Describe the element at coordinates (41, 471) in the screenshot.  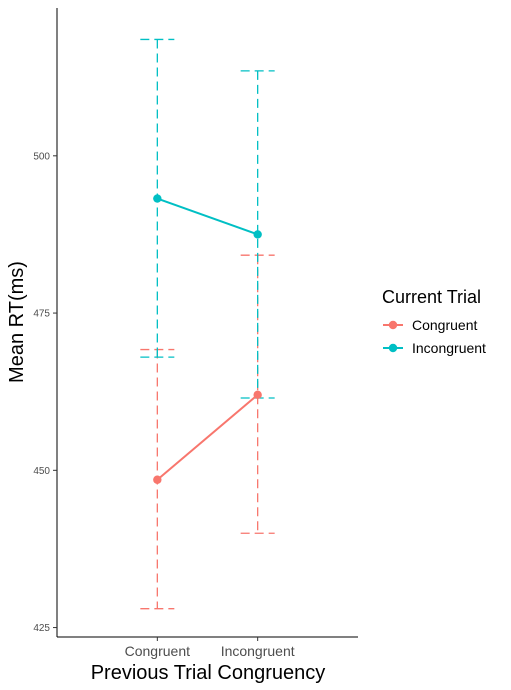
I see `y-tick-label: 450` at that location.